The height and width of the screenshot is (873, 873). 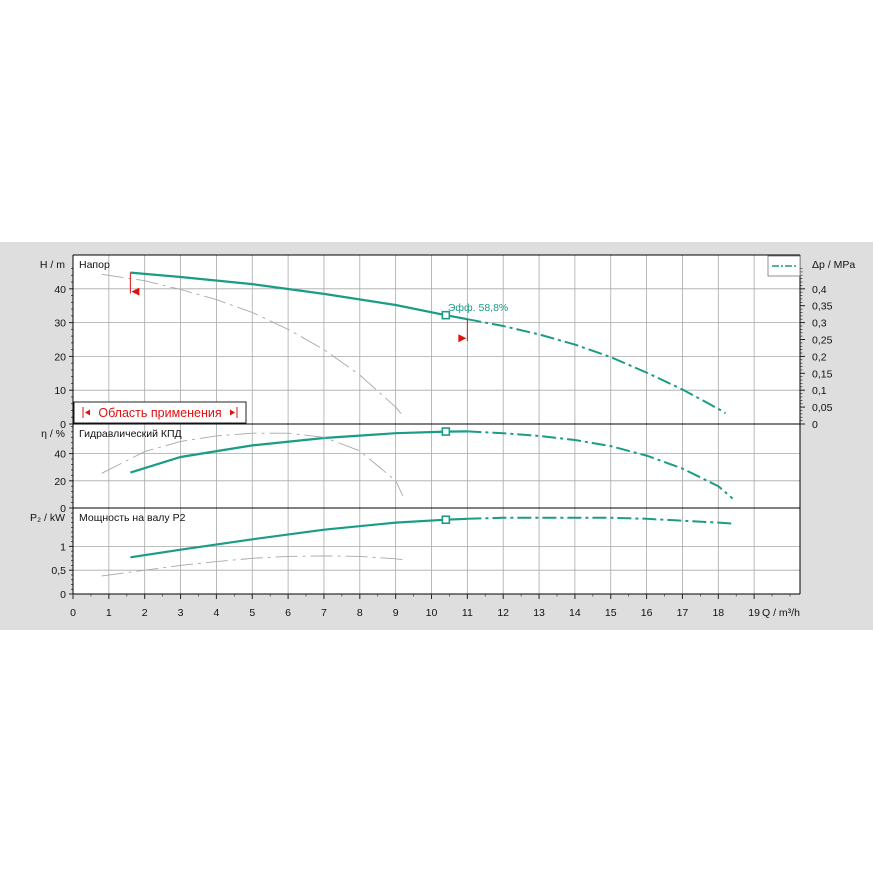 I want to click on legend-box, so click(x=784, y=266).